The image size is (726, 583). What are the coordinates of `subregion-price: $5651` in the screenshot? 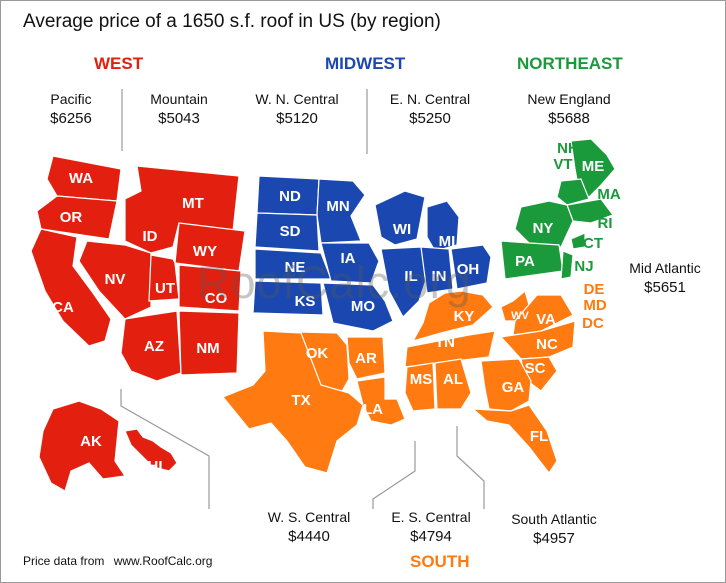 It's located at (665, 287).